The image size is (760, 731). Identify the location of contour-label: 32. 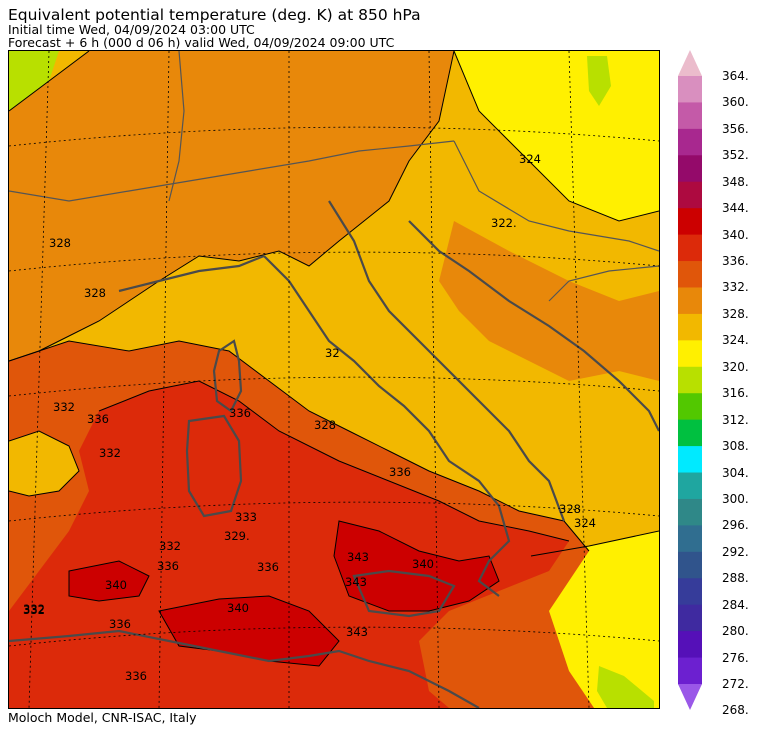
(332, 353).